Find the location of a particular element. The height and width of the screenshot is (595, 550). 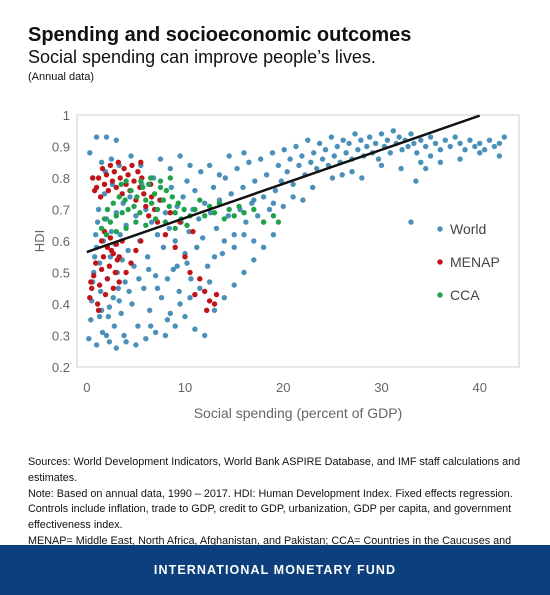

y-tick-label: 0.7 is located at coordinates (61, 210).